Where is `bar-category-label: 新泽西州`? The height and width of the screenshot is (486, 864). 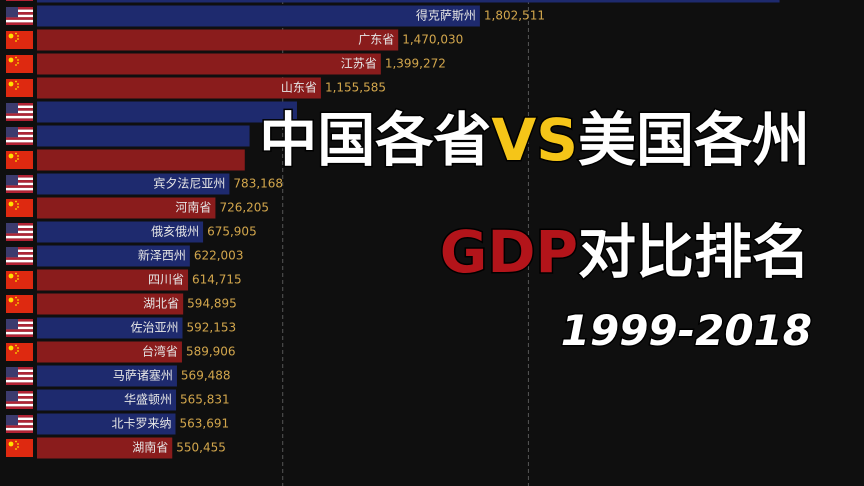 bar-category-label: 新泽西州 is located at coordinates (162, 255).